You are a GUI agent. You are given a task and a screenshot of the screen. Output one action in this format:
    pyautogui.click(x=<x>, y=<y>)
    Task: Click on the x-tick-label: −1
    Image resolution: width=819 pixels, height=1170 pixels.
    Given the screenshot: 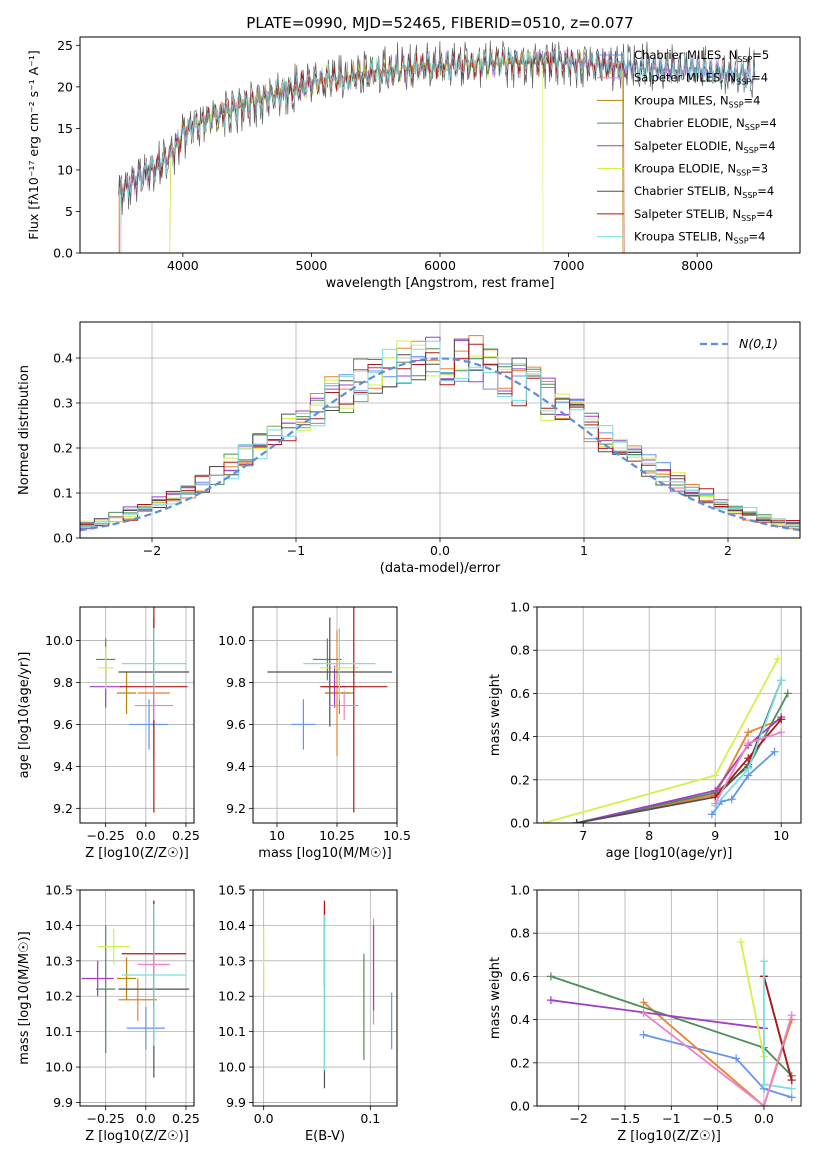 What is the action you would take?
    pyautogui.click(x=296, y=550)
    